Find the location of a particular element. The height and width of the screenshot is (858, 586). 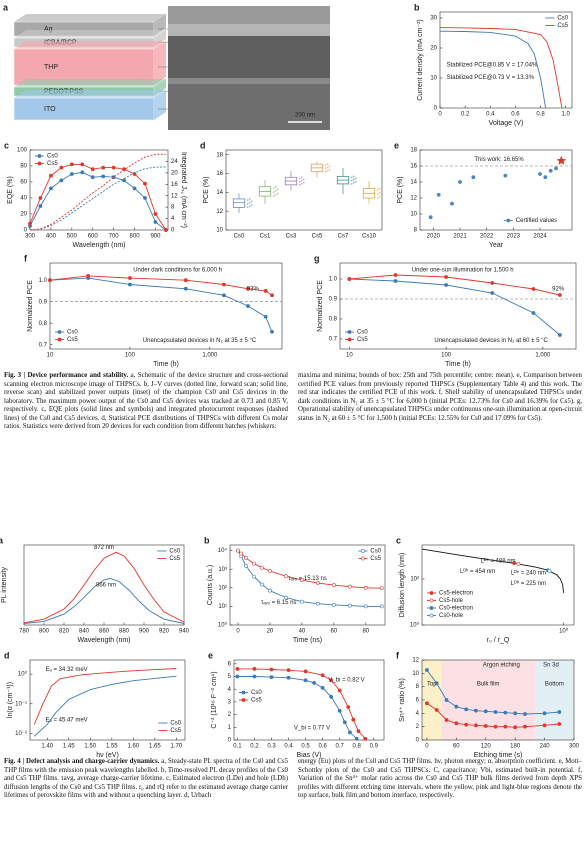

annotation: Under dark conditions for 6,000 h is located at coordinates (177, 270).